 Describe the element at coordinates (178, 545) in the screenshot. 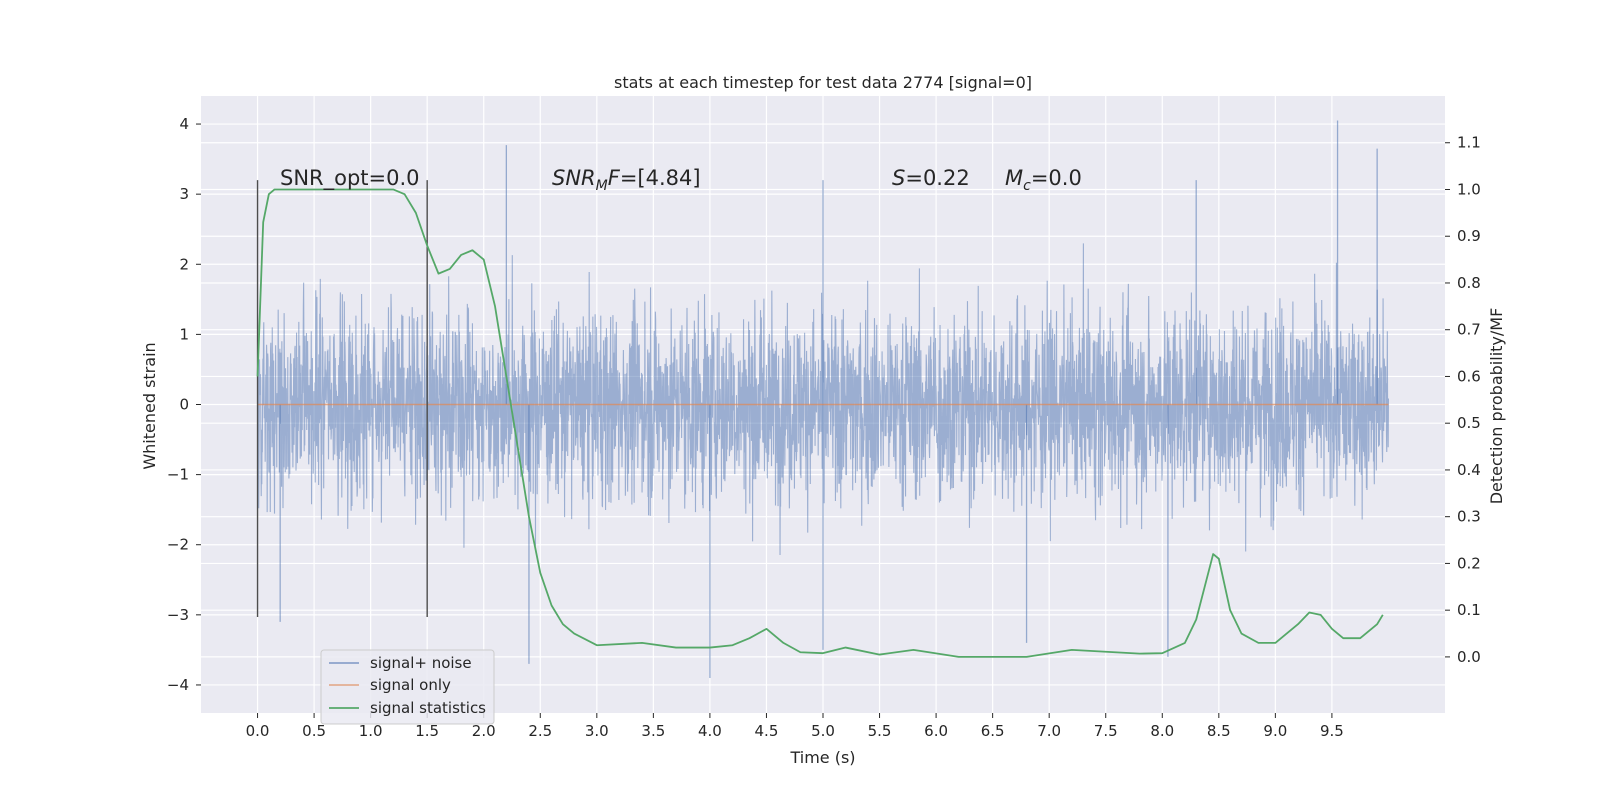

I see `y-tick-label: −2` at that location.